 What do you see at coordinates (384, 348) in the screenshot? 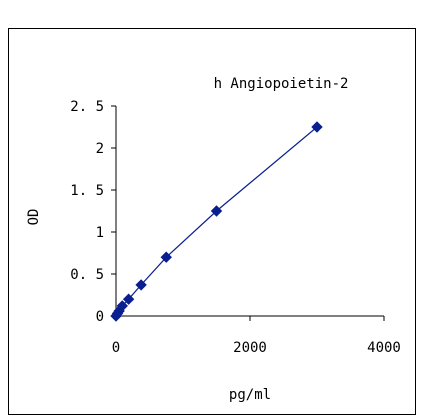
I see `x-tick-label: 4000` at bounding box center [384, 348].